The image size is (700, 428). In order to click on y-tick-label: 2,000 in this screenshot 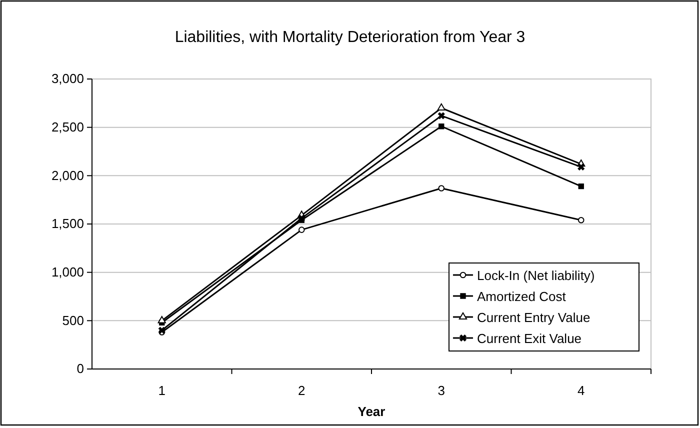, I will do `click(67, 175)`.